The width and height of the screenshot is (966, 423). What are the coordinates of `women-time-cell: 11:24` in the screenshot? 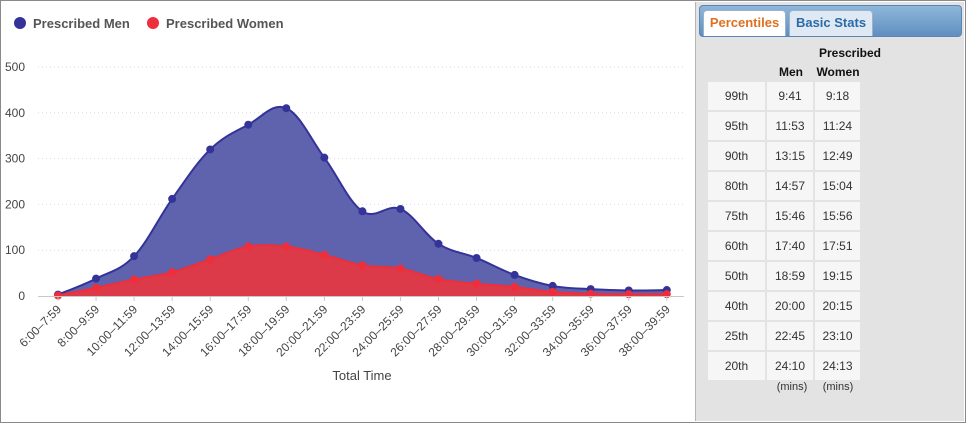 It's located at (837, 126).